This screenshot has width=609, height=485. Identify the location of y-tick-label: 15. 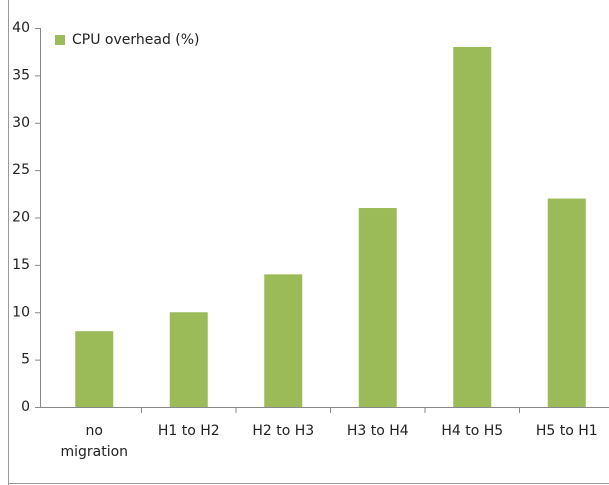
(21, 265).